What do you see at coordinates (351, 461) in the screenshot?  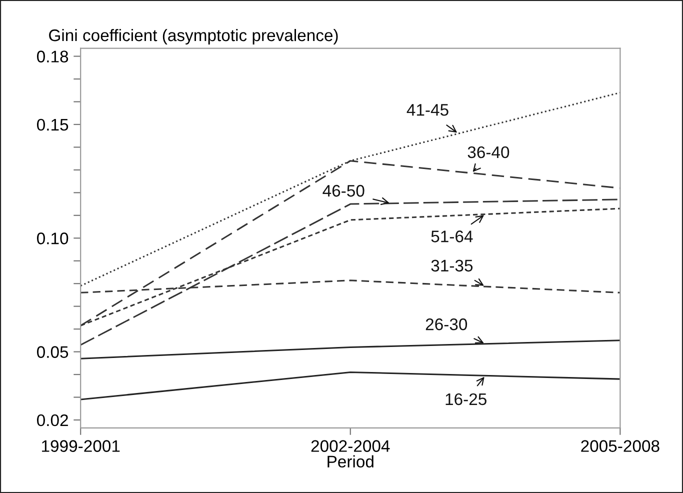 I see `x-axis-title: Period` at bounding box center [351, 461].